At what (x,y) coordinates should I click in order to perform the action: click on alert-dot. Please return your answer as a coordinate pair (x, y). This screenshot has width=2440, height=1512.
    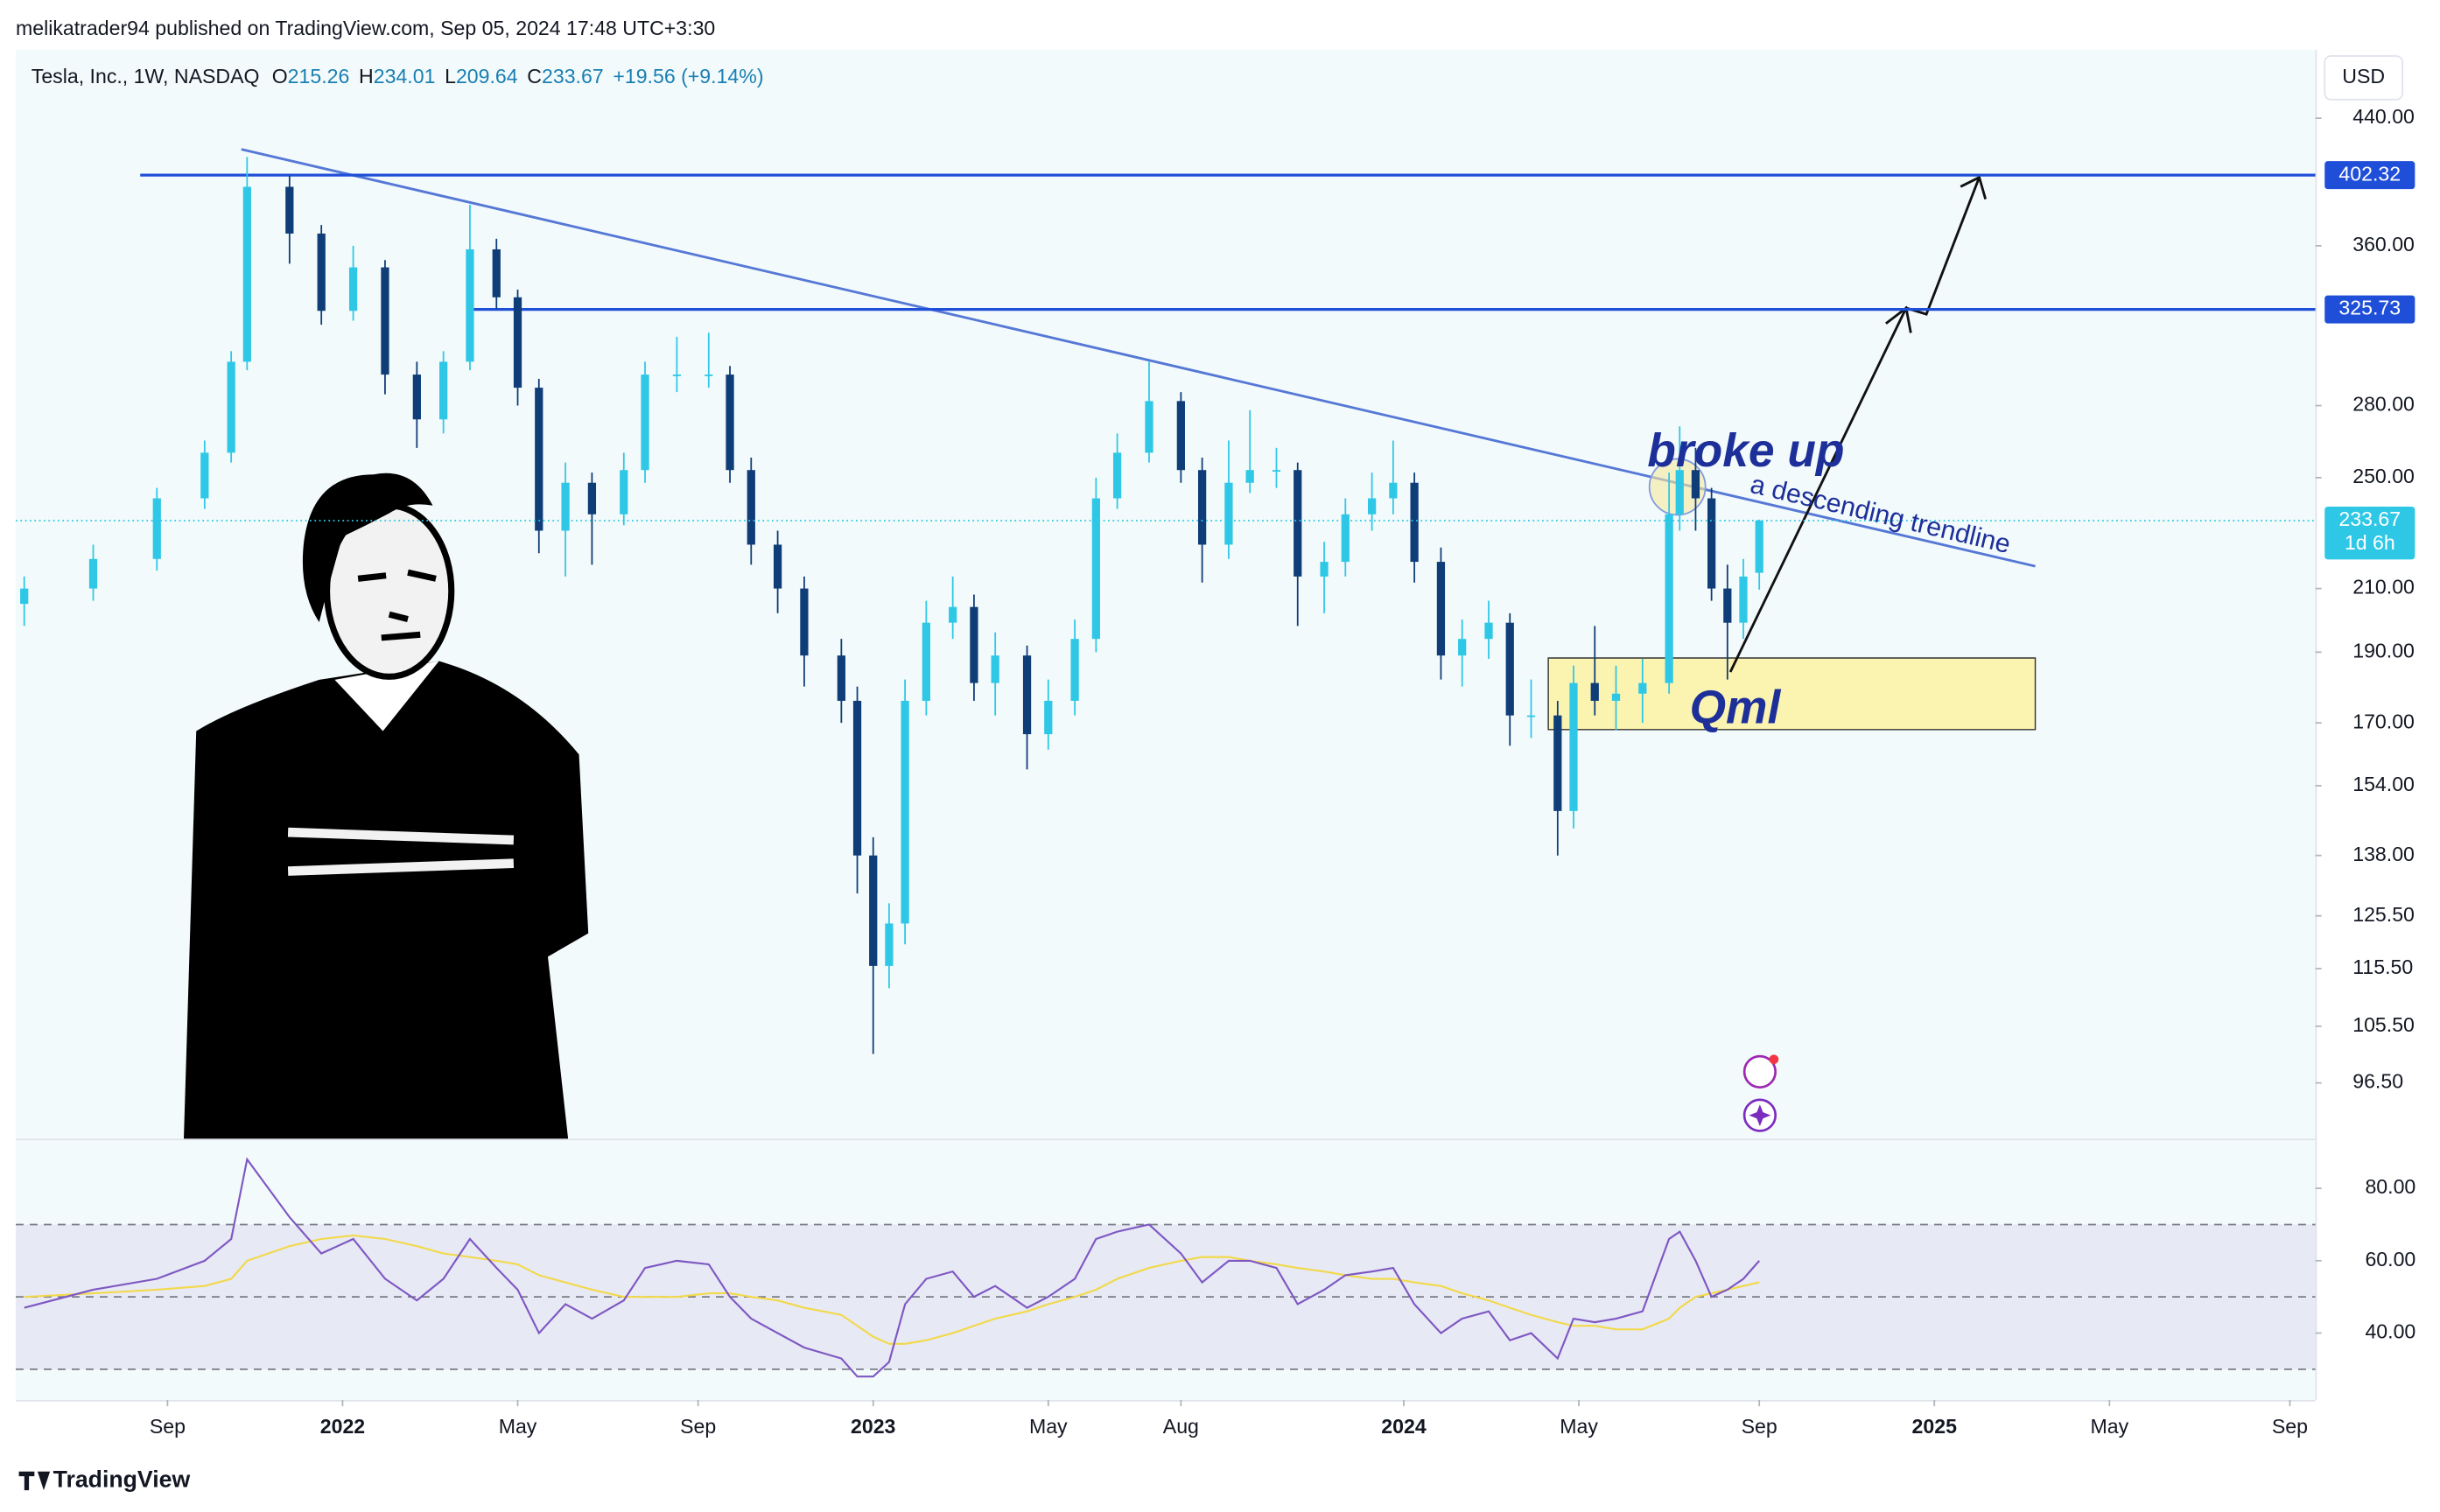
    Looking at the image, I should click on (1774, 1059).